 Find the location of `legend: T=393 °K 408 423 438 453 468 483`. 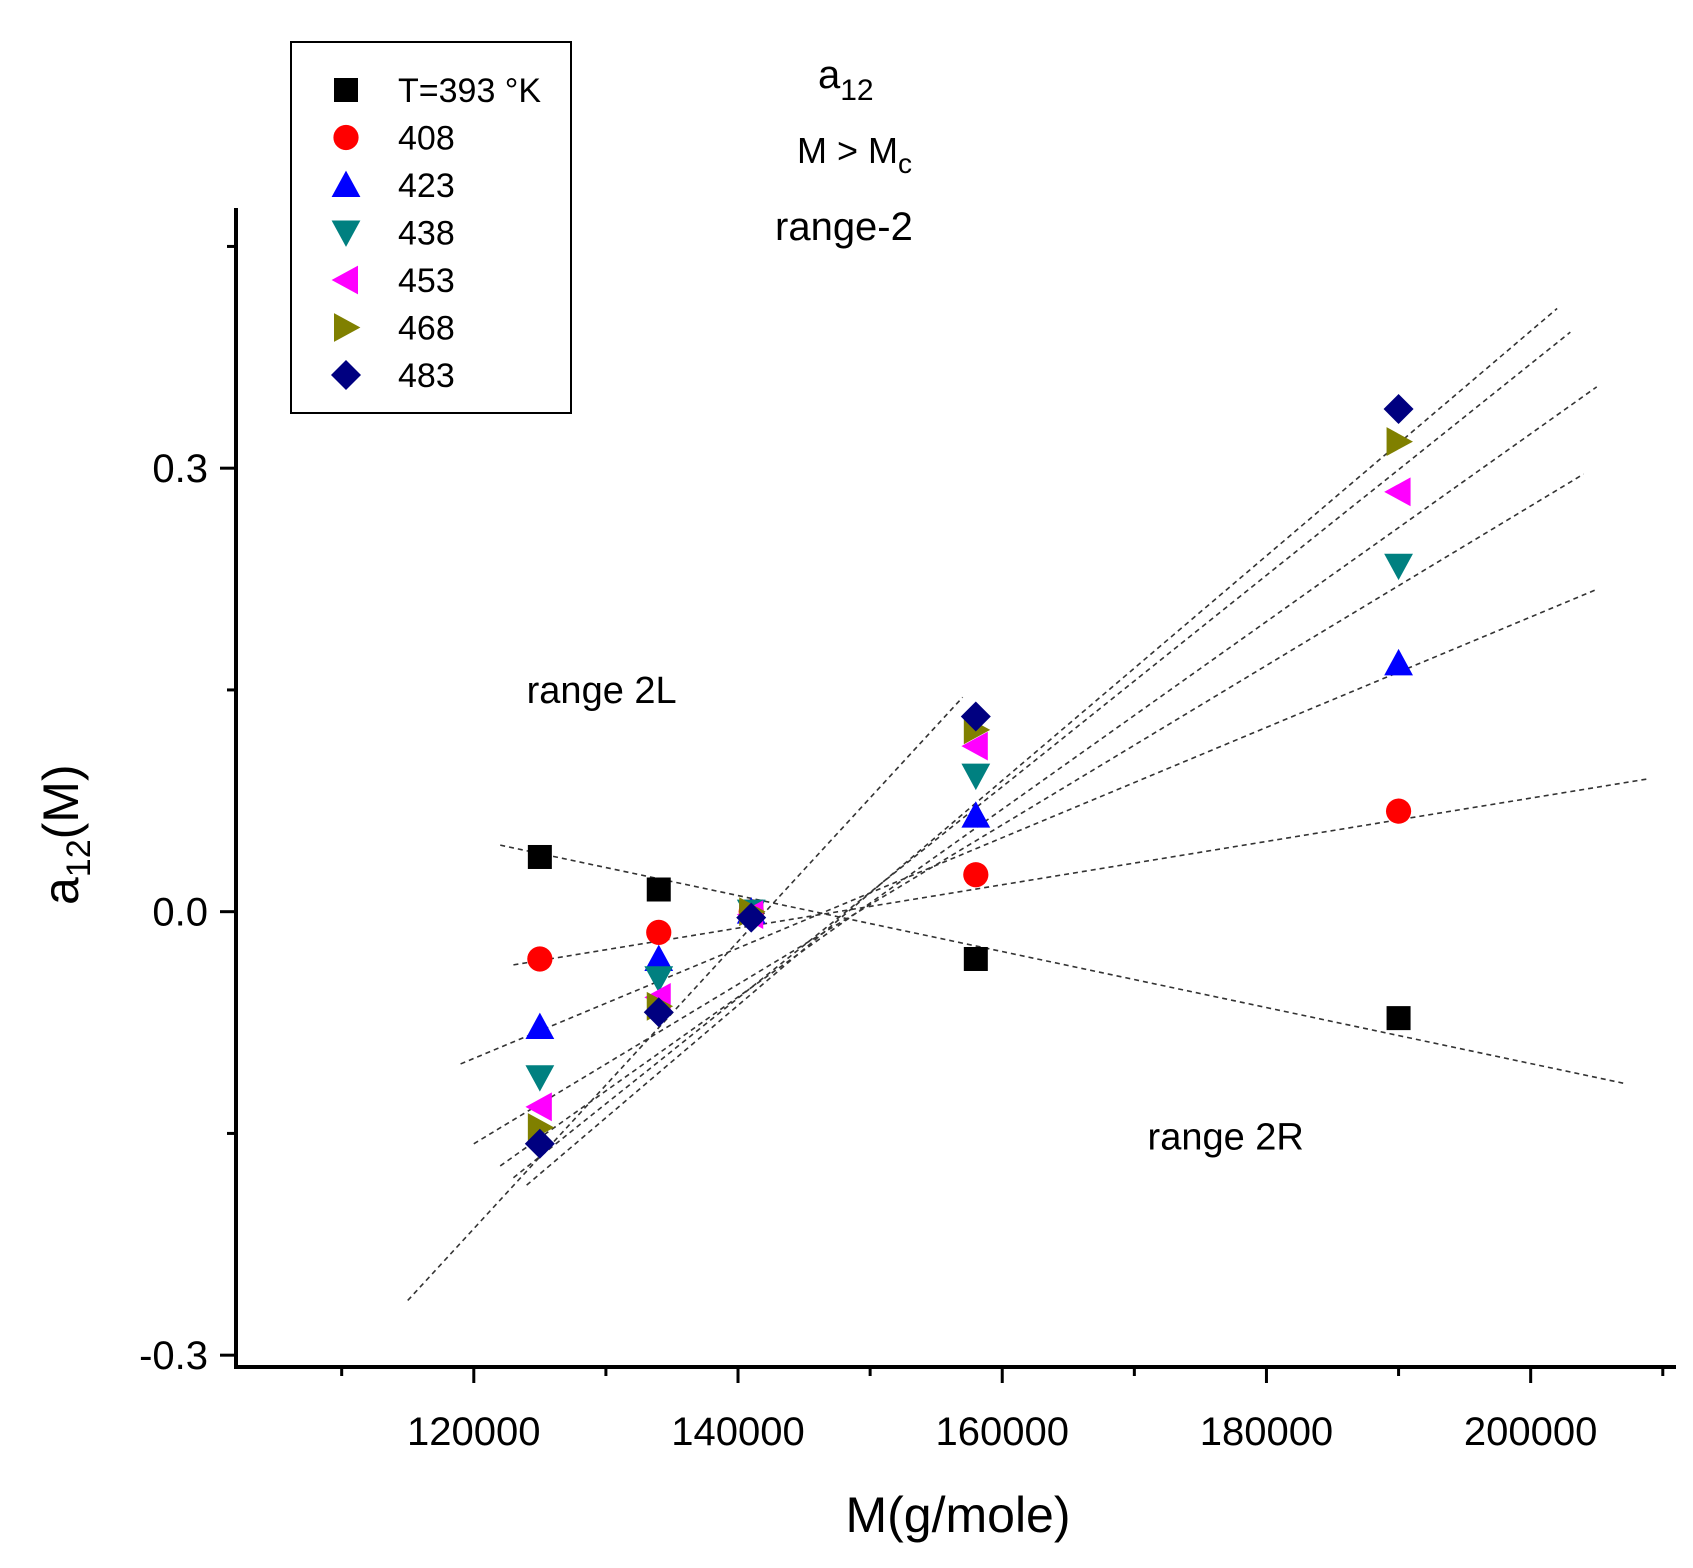

legend: T=393 °K 408 423 438 453 468 483 is located at coordinates (431, 227).